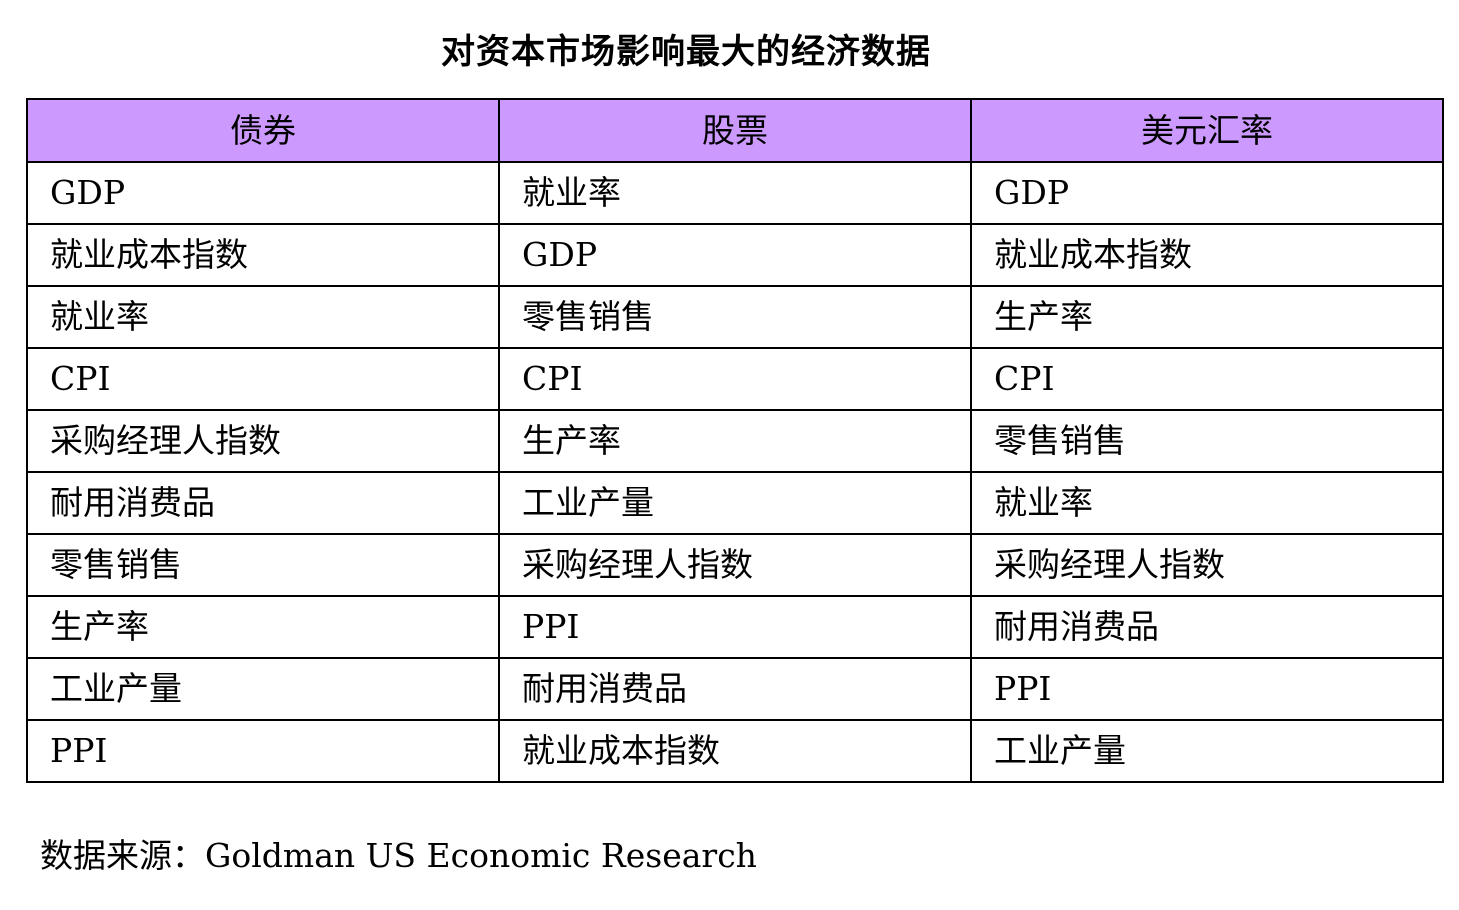  I want to click on table-row: 耐用消费品 工业产量 就业率, so click(735, 503).